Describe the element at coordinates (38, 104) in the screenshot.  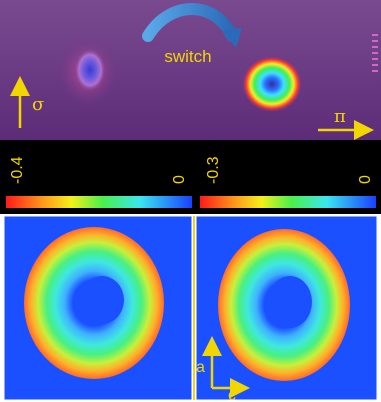
I see `sigma-label: σ` at that location.